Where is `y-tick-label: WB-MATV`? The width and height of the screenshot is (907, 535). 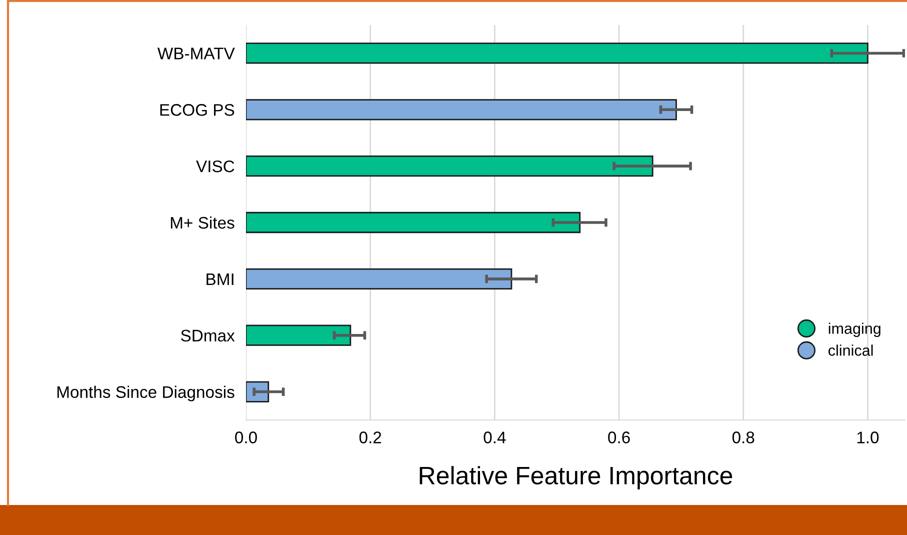
y-tick-label: WB-MATV is located at coordinates (196, 54).